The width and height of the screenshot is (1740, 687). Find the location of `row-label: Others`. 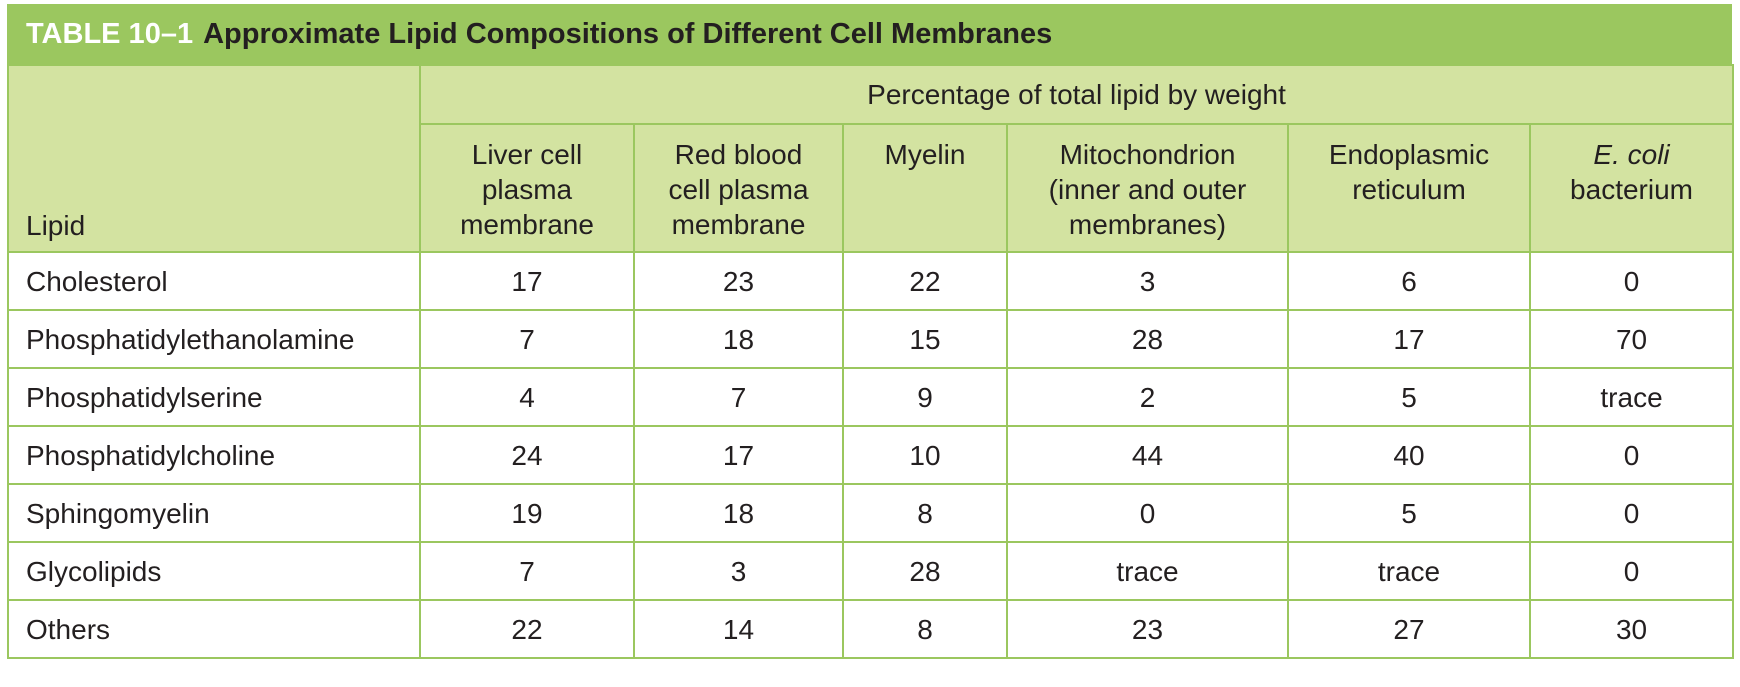

row-label: Others is located at coordinates (214, 629).